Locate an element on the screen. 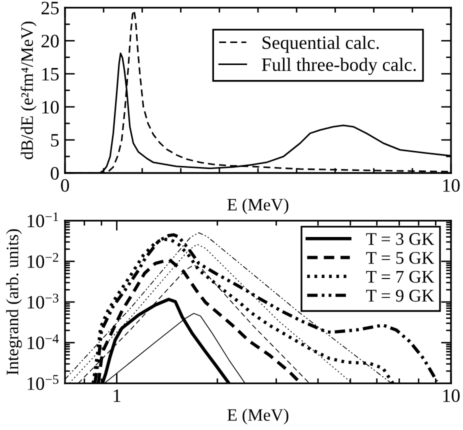 The image size is (463, 430). legend-label: Full three-body calc. is located at coordinates (339, 66).